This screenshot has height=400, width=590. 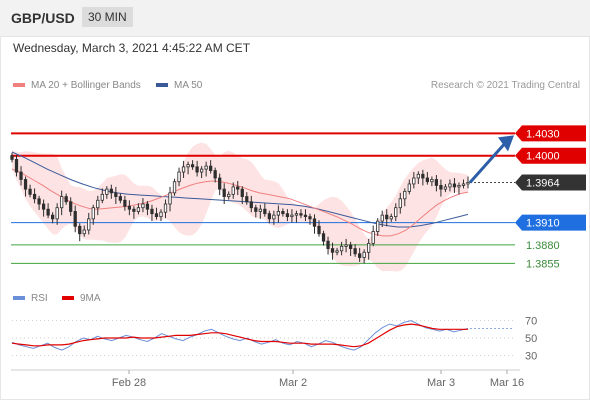 What do you see at coordinates (543, 157) in the screenshot?
I see `level-label-1.4000: 1.4000` at bounding box center [543, 157].